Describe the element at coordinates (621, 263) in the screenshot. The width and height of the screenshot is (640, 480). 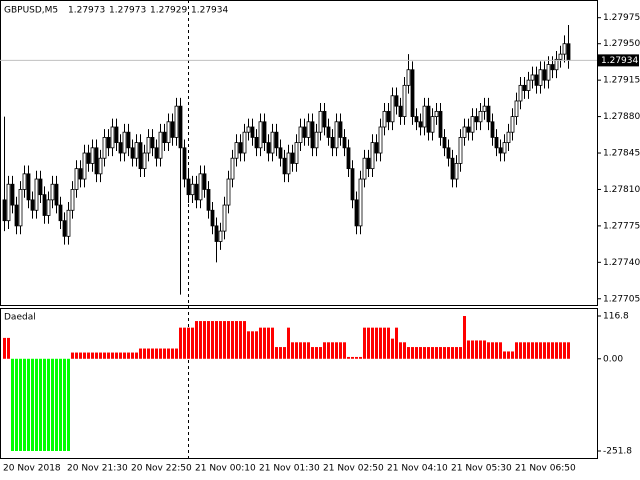
I see `y-tick-label: 1.27740` at that location.